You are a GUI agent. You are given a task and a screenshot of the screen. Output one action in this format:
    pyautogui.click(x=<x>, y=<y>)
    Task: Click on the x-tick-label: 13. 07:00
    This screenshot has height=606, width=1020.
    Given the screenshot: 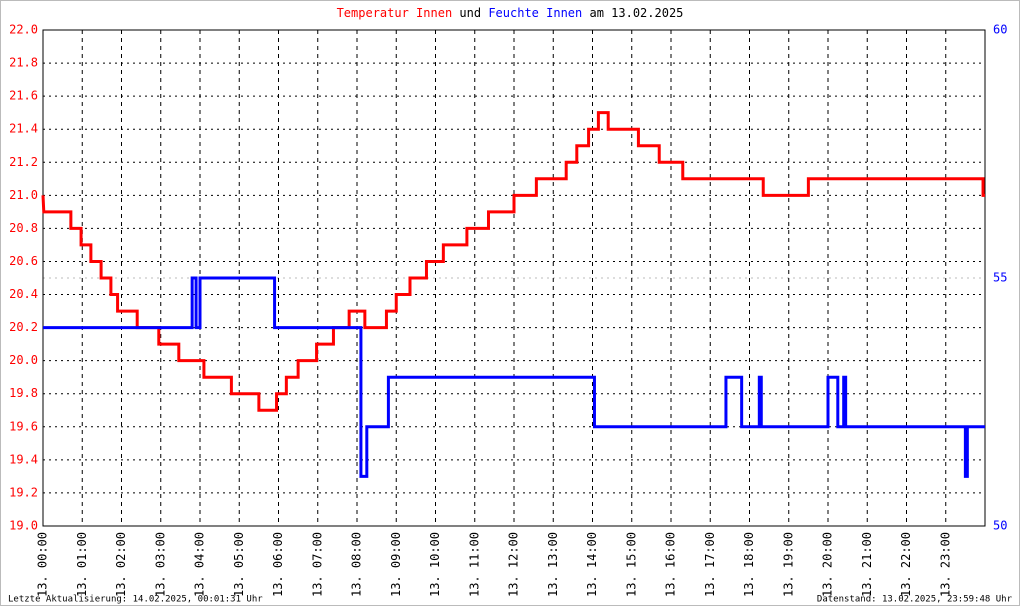 What is the action you would take?
    pyautogui.click(x=317, y=564)
    